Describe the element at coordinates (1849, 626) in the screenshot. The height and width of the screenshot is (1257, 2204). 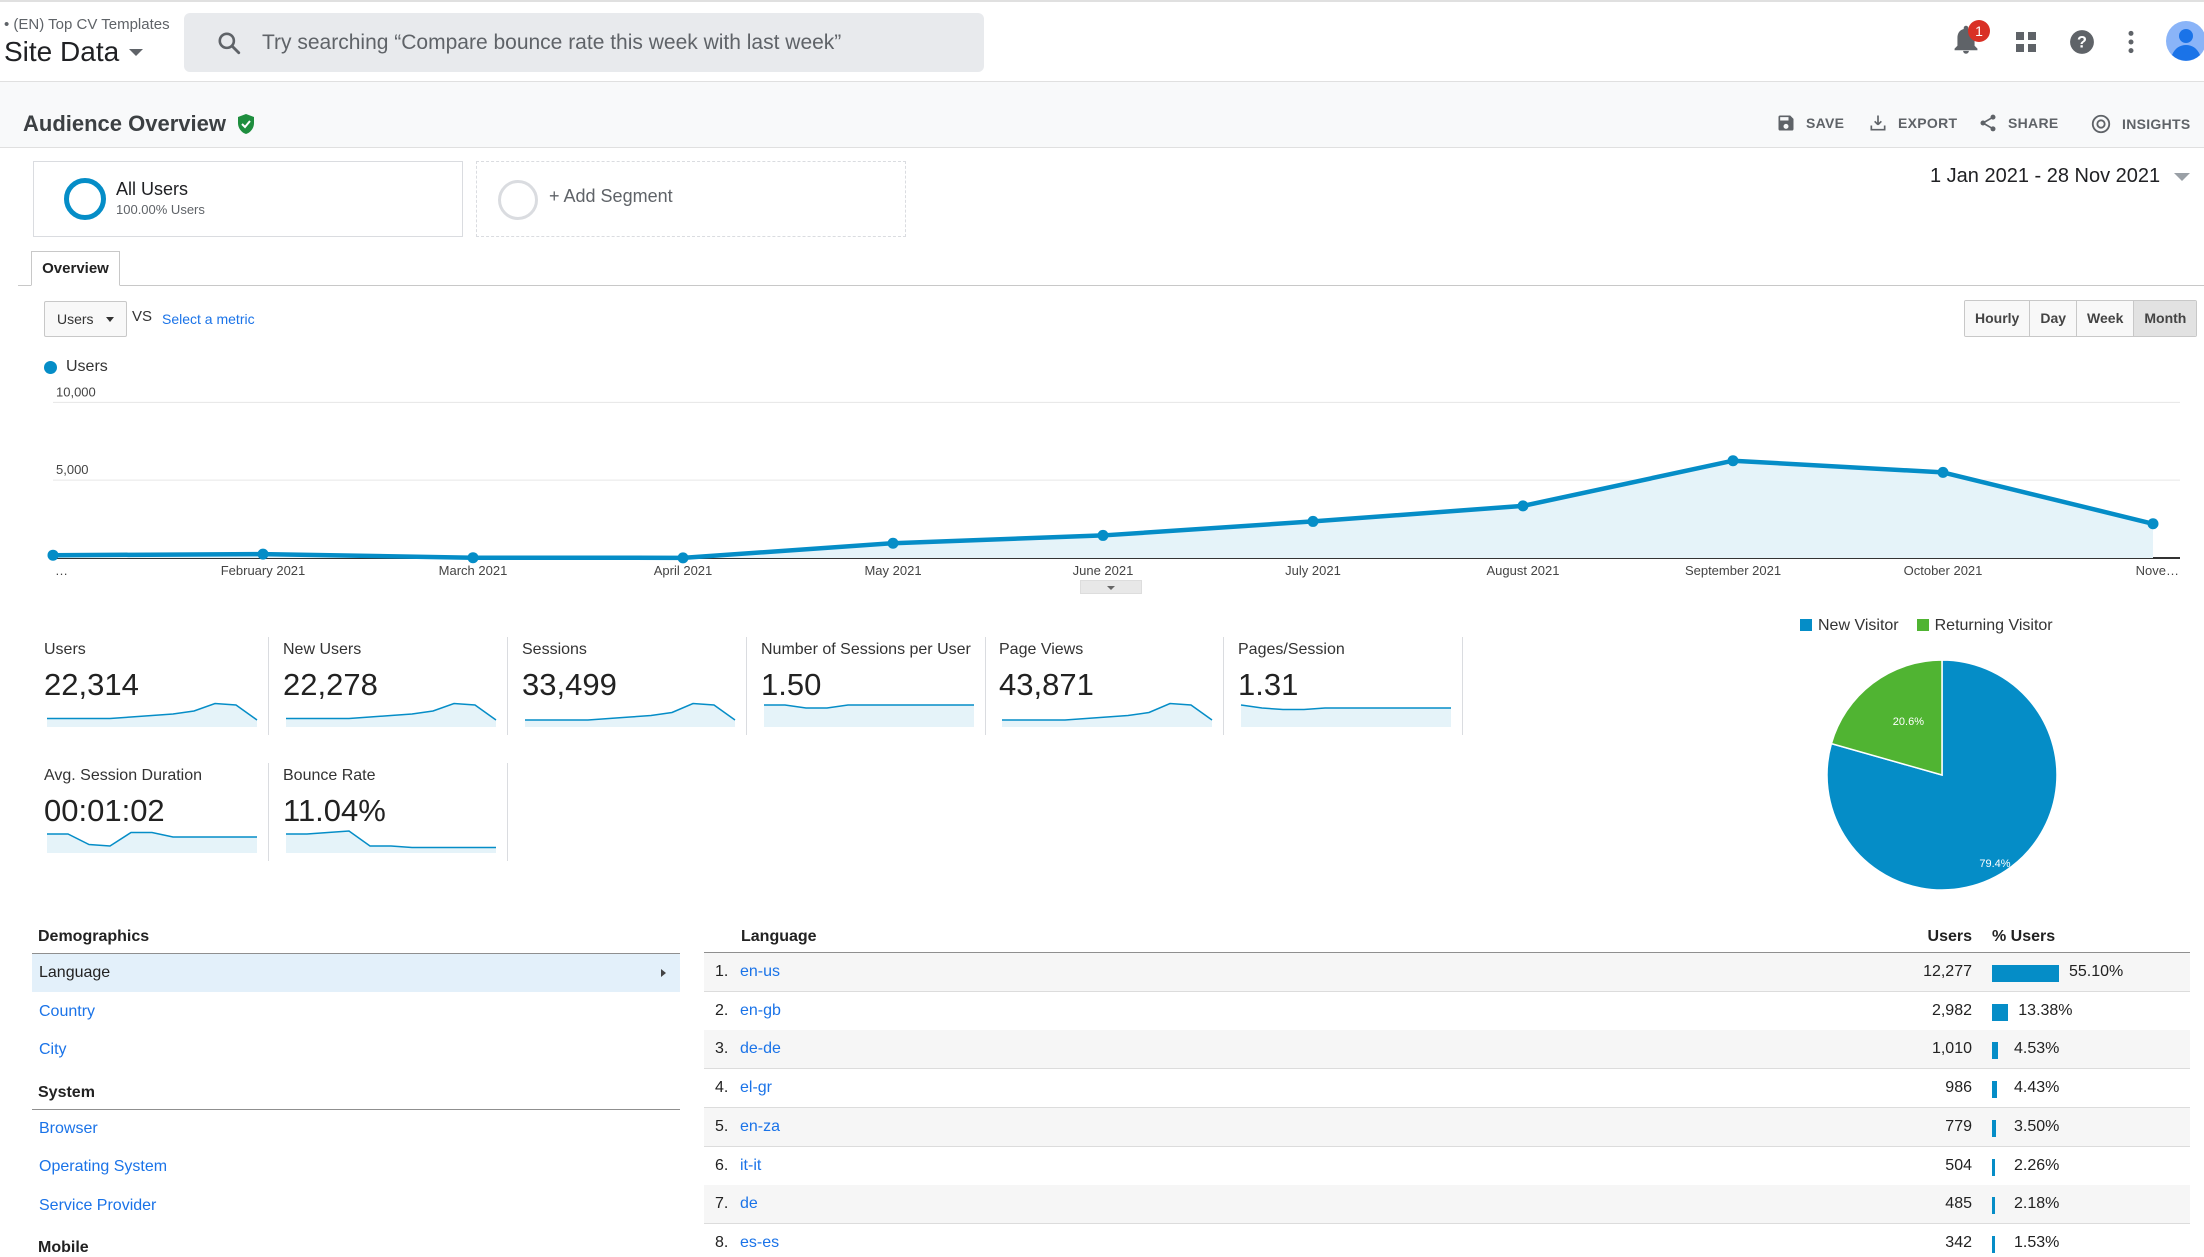
I see `pie-legend-new-visitor: New Visitor` at that location.